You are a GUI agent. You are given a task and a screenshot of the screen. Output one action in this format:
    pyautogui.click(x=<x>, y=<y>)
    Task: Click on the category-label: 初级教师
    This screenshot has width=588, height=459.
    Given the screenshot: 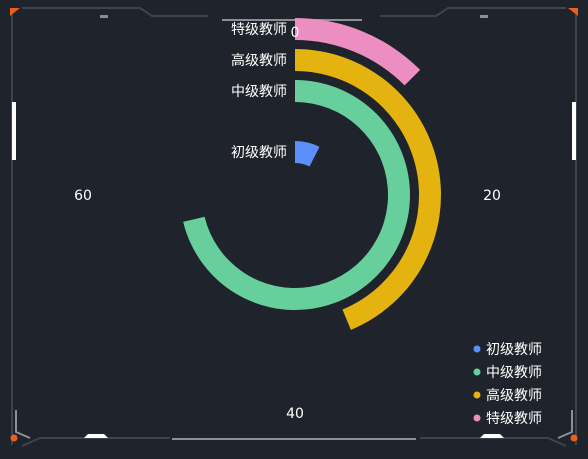 What is the action you would take?
    pyautogui.click(x=259, y=152)
    